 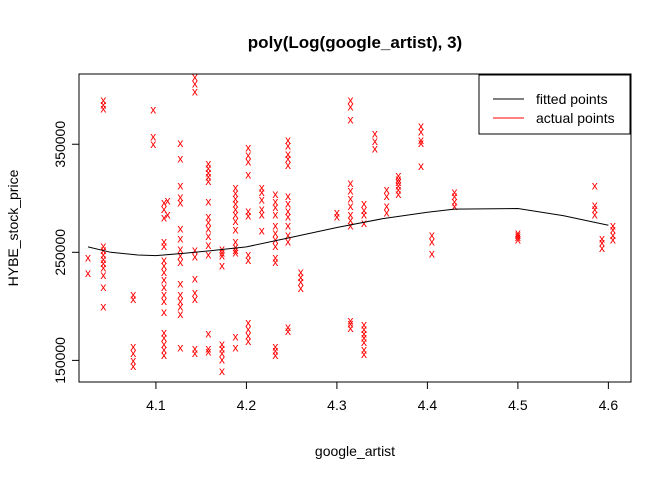 What do you see at coordinates (60, 360) in the screenshot?
I see `y-tick-label: 150000` at bounding box center [60, 360].